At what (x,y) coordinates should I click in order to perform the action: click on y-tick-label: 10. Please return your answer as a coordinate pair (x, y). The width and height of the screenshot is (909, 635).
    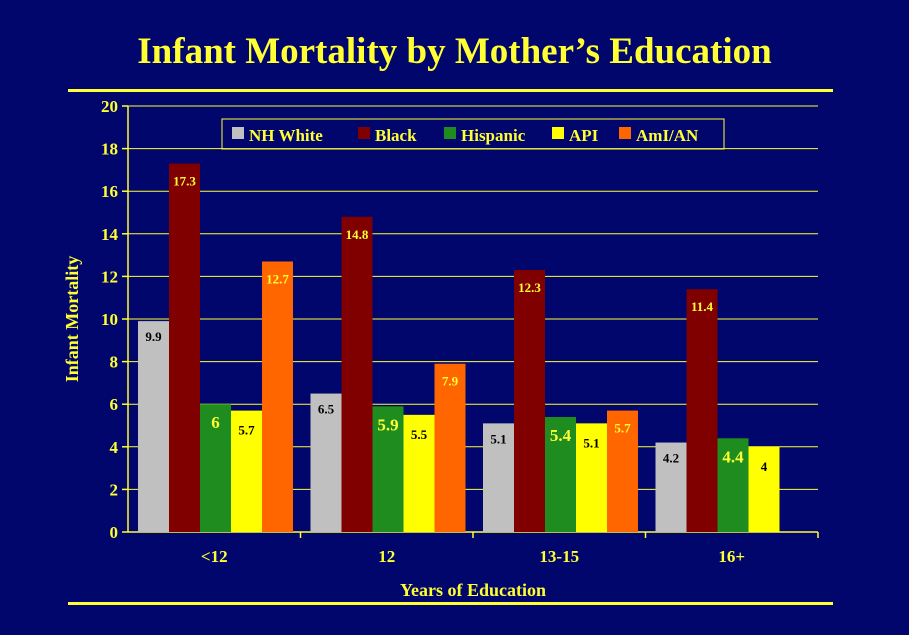
    Looking at the image, I should click on (109, 319).